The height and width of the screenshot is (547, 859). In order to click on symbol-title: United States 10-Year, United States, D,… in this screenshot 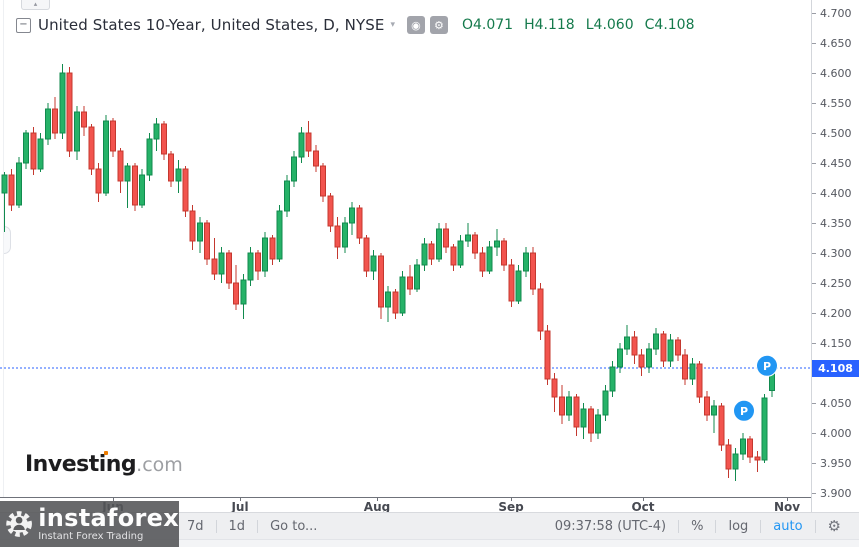, I will do `click(211, 25)`.